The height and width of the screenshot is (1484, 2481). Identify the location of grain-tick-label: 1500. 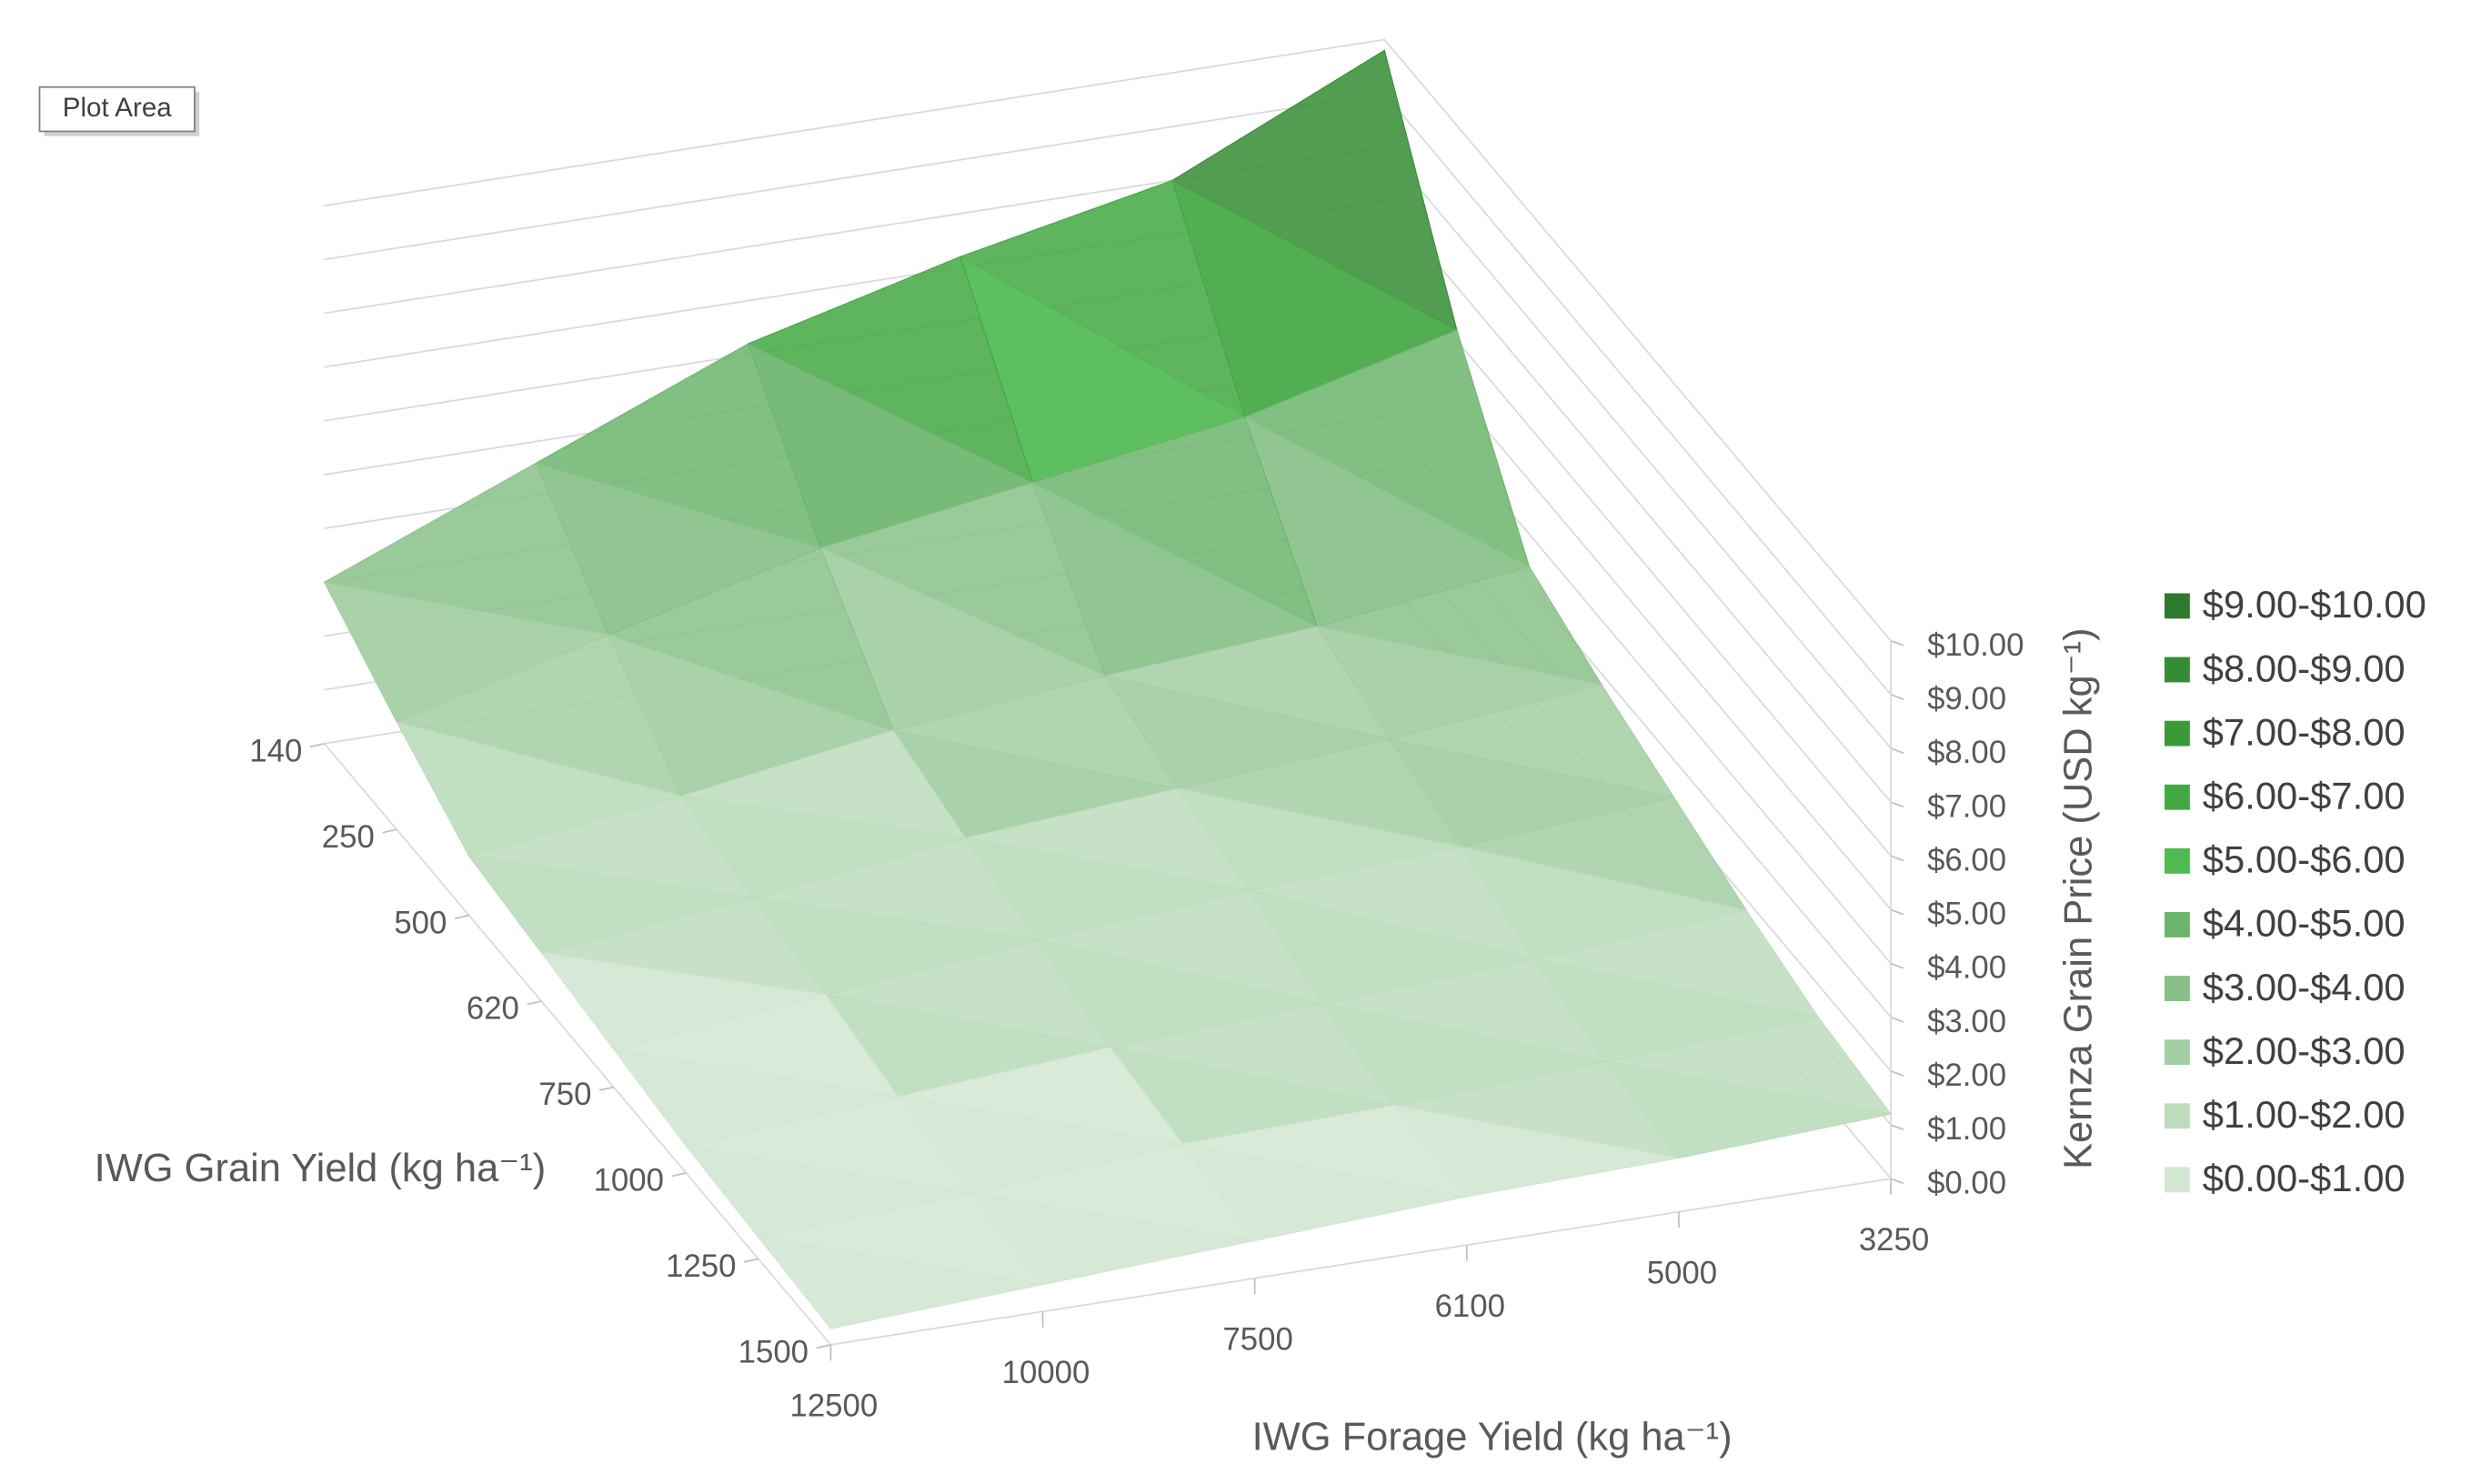
(773, 1352).